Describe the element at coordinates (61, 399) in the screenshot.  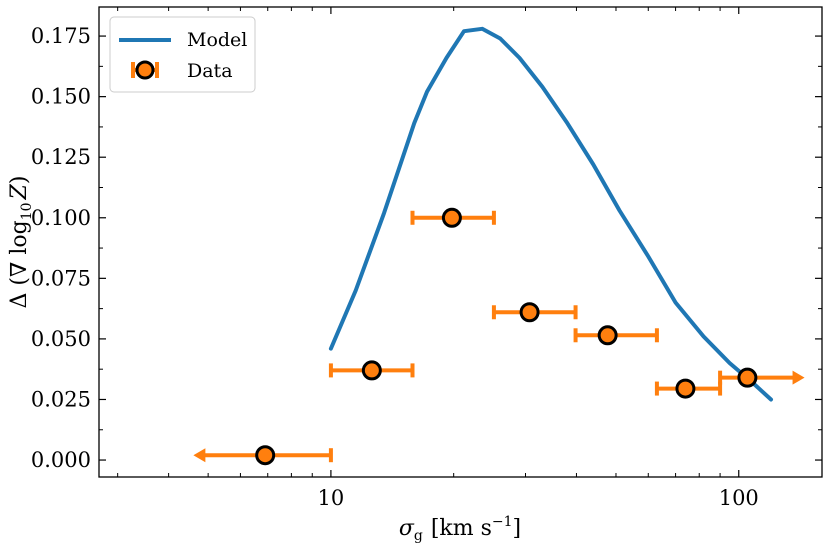
I see `y-tick-label: 0.025` at that location.